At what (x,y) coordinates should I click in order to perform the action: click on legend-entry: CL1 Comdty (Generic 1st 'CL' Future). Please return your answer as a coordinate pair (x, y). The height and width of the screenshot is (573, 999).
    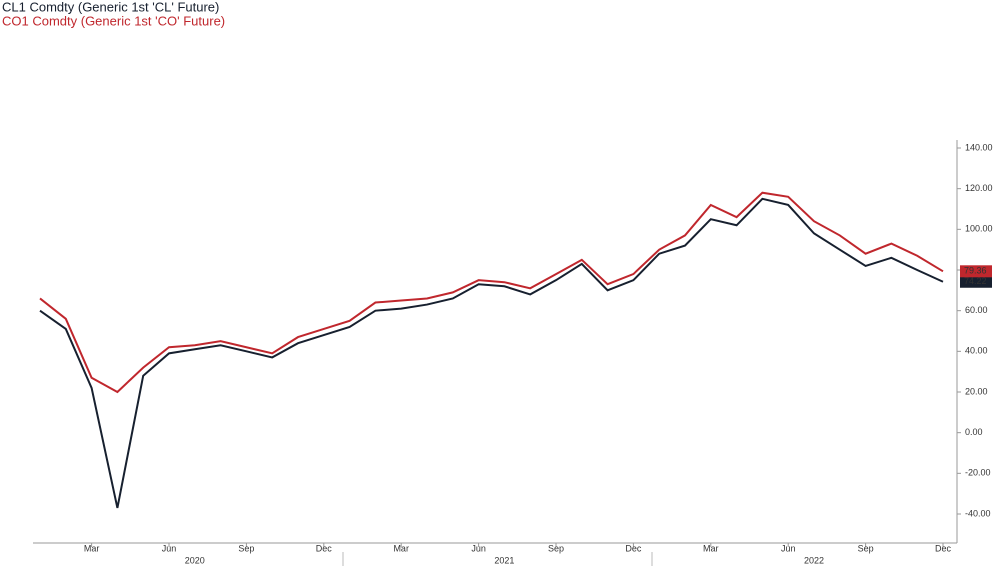
    Looking at the image, I should click on (110, 7).